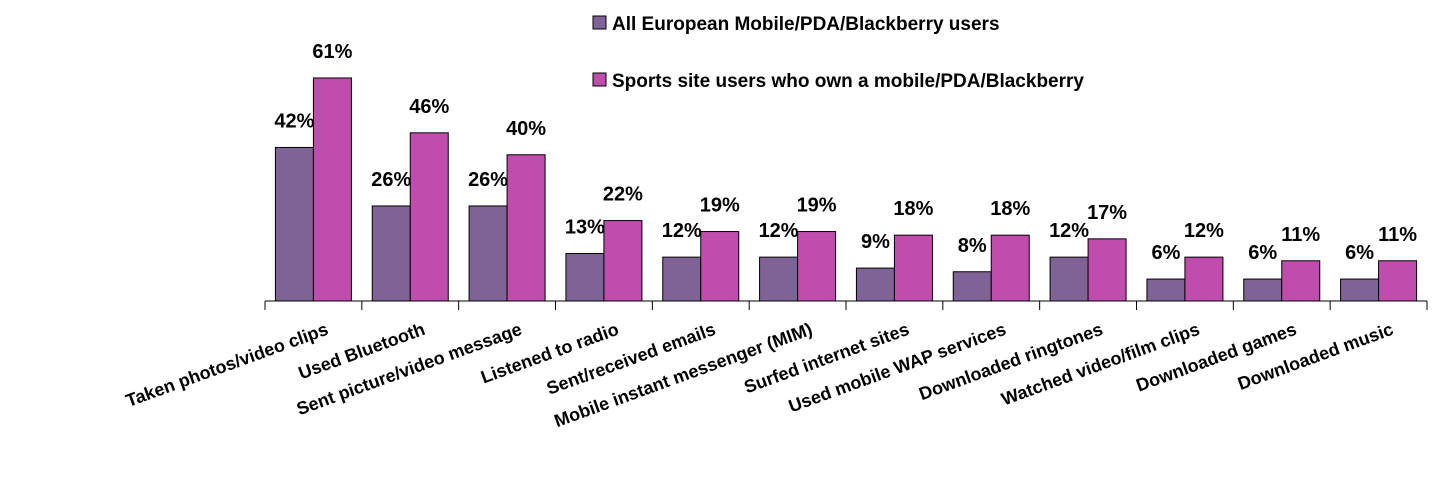 Image resolution: width=1438 pixels, height=503 pixels. Describe the element at coordinates (585, 227) in the screenshot. I see `data-label: 13%` at that location.